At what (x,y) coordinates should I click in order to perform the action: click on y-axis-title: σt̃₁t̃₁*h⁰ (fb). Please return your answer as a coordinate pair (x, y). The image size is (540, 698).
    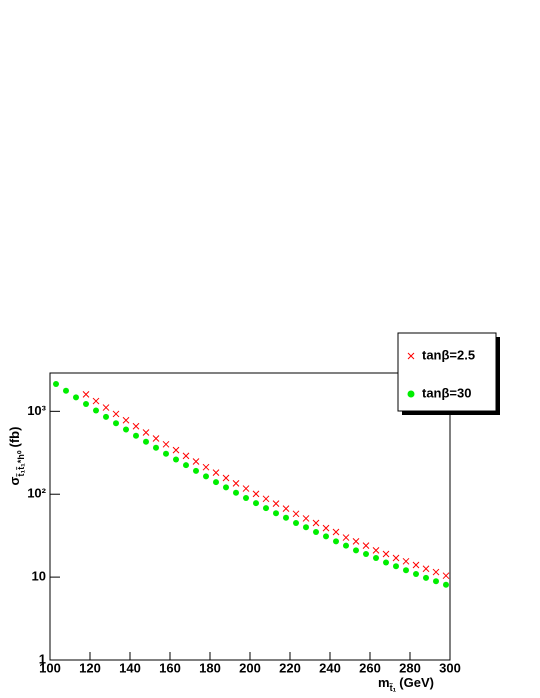
    Looking at the image, I should click on (16, 456).